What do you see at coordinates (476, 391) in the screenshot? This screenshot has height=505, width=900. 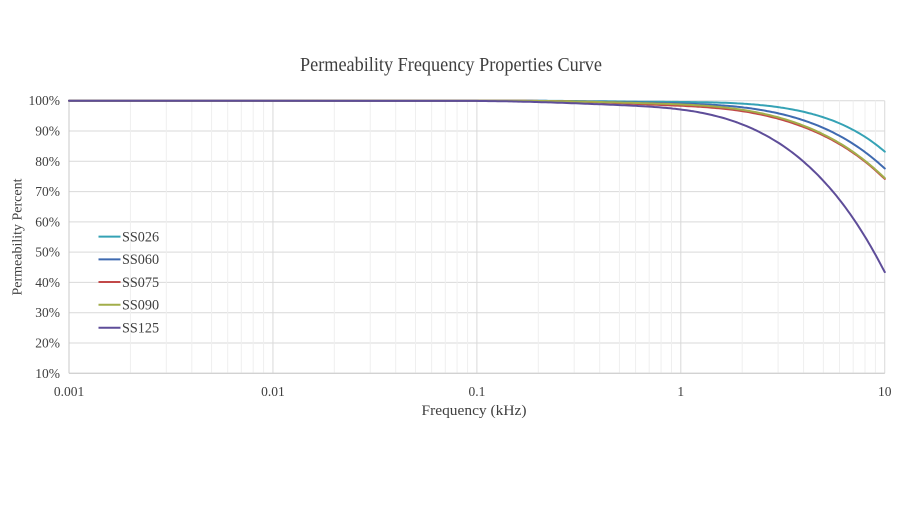 I see `svg-text: 0.1` at bounding box center [476, 391].